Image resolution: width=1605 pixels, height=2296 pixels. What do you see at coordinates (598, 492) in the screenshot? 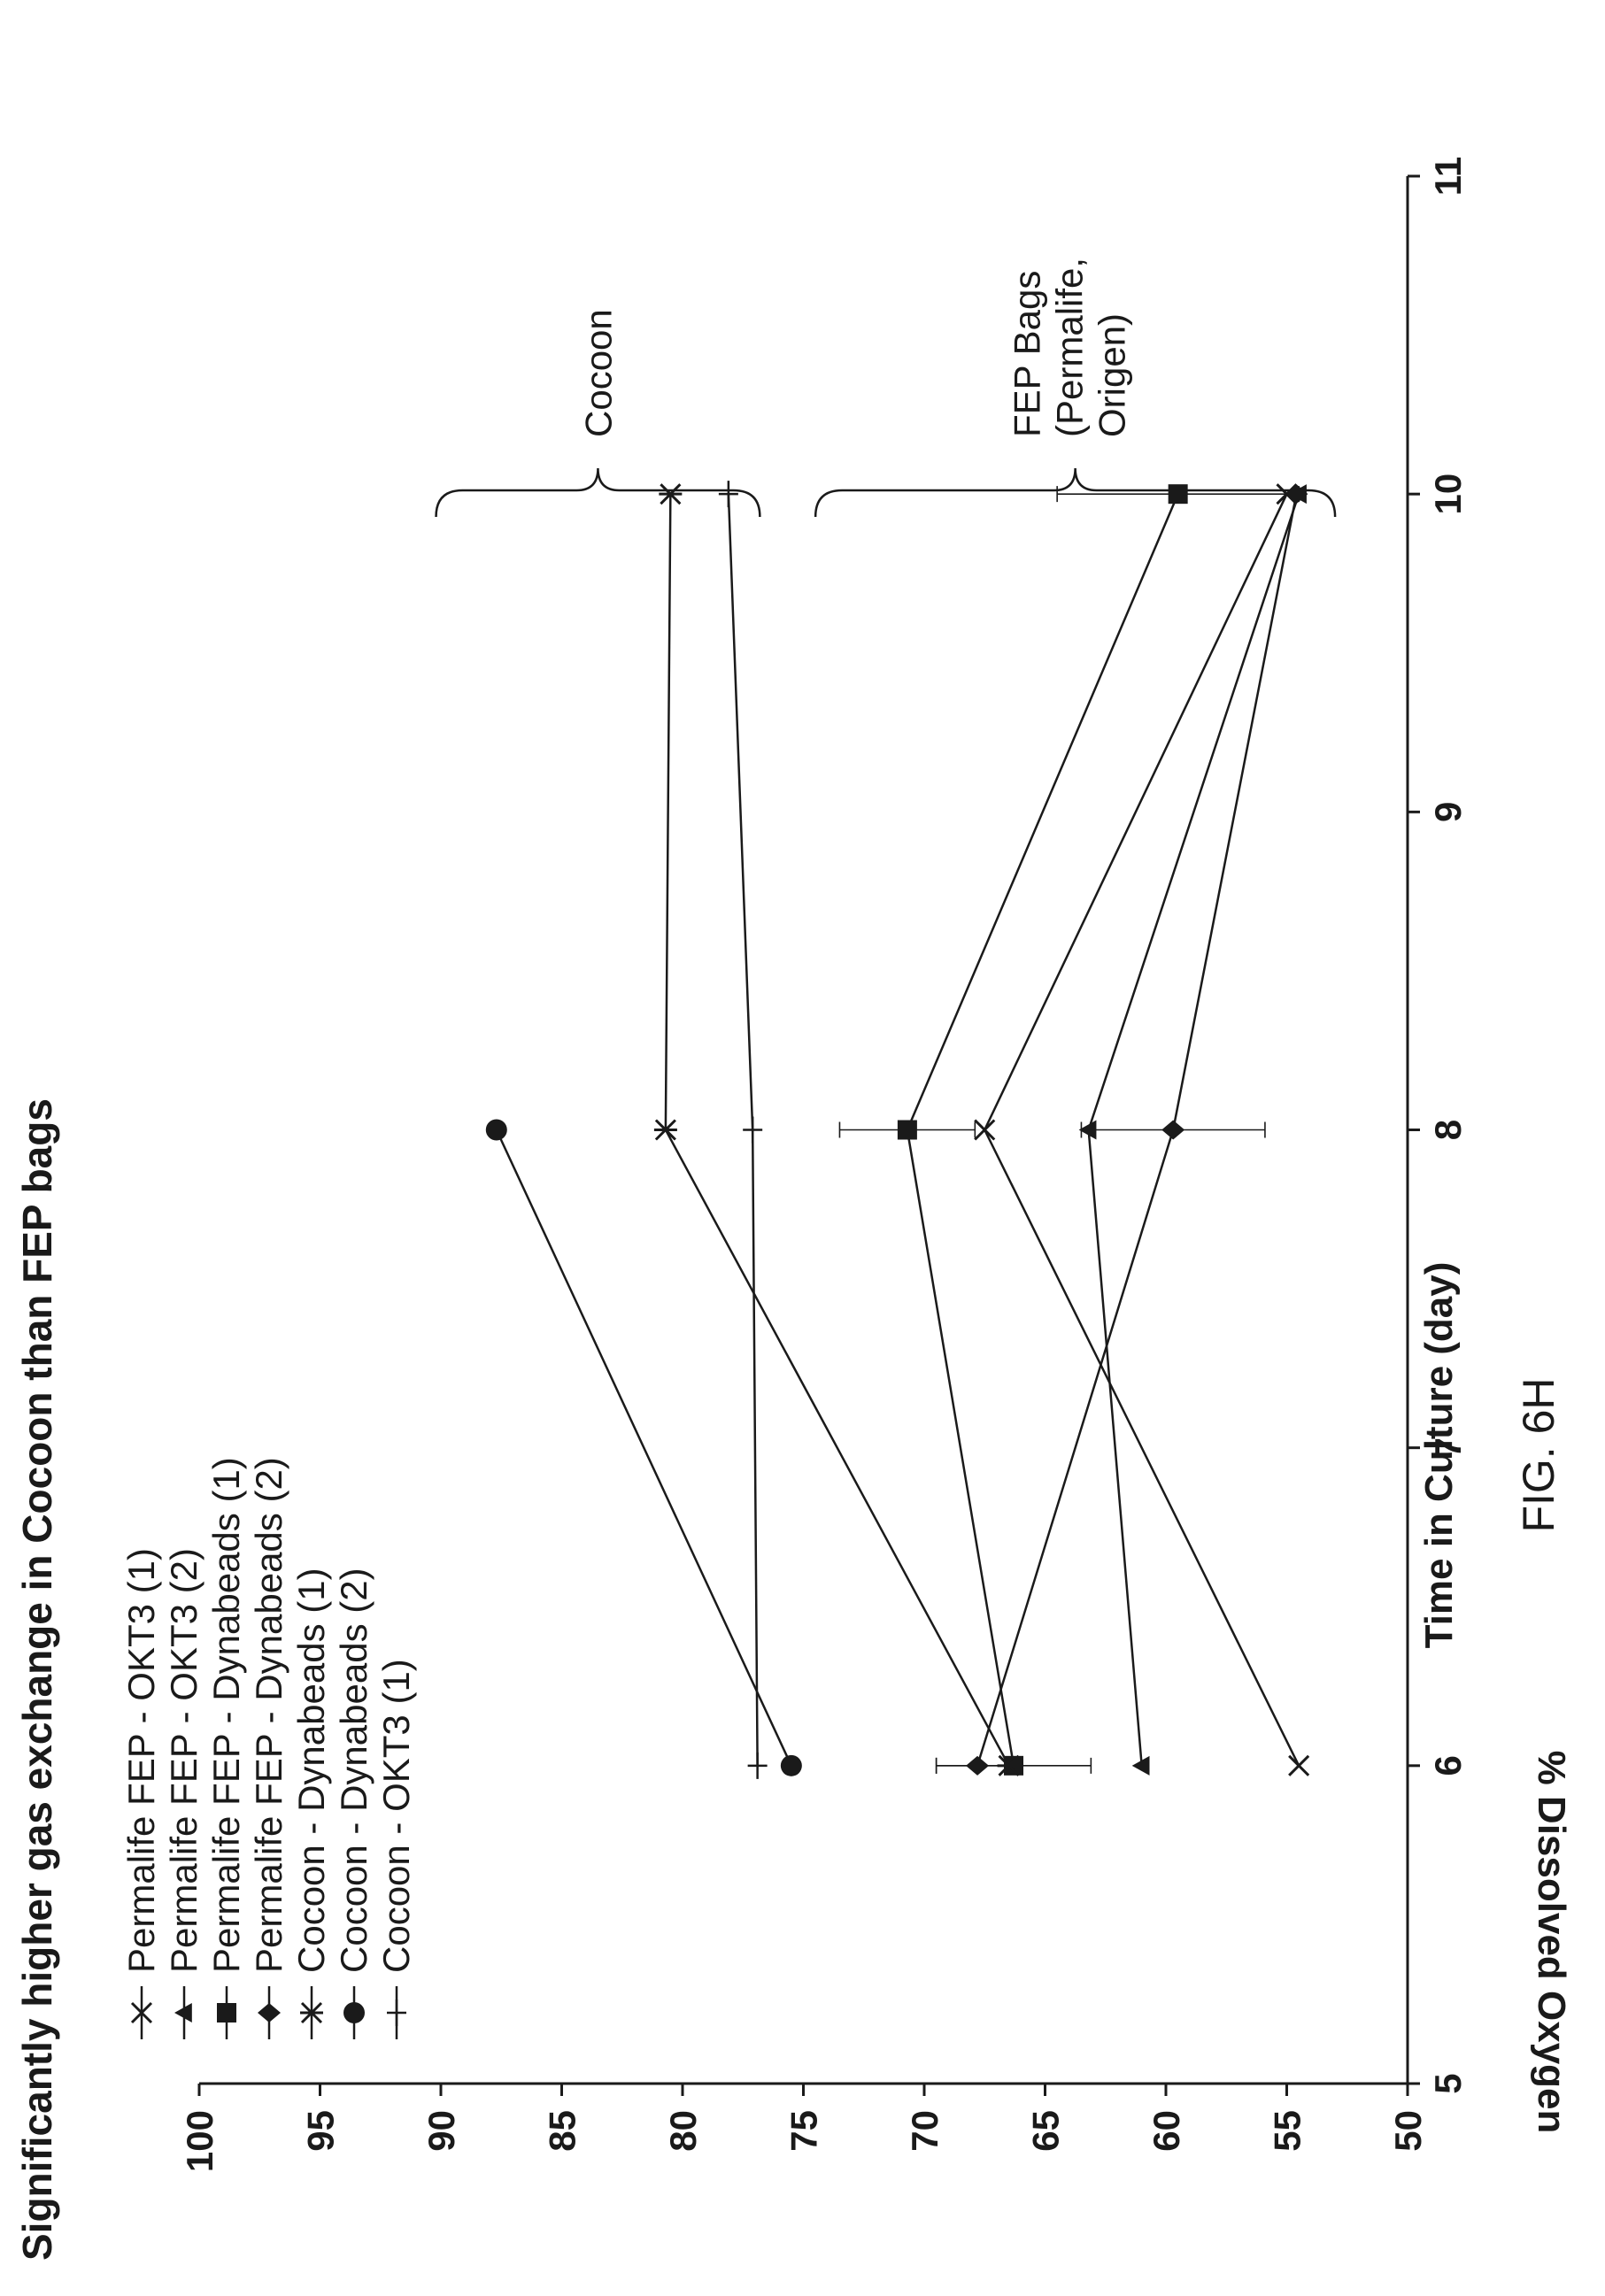
I see `cocoon-brace` at bounding box center [598, 492].